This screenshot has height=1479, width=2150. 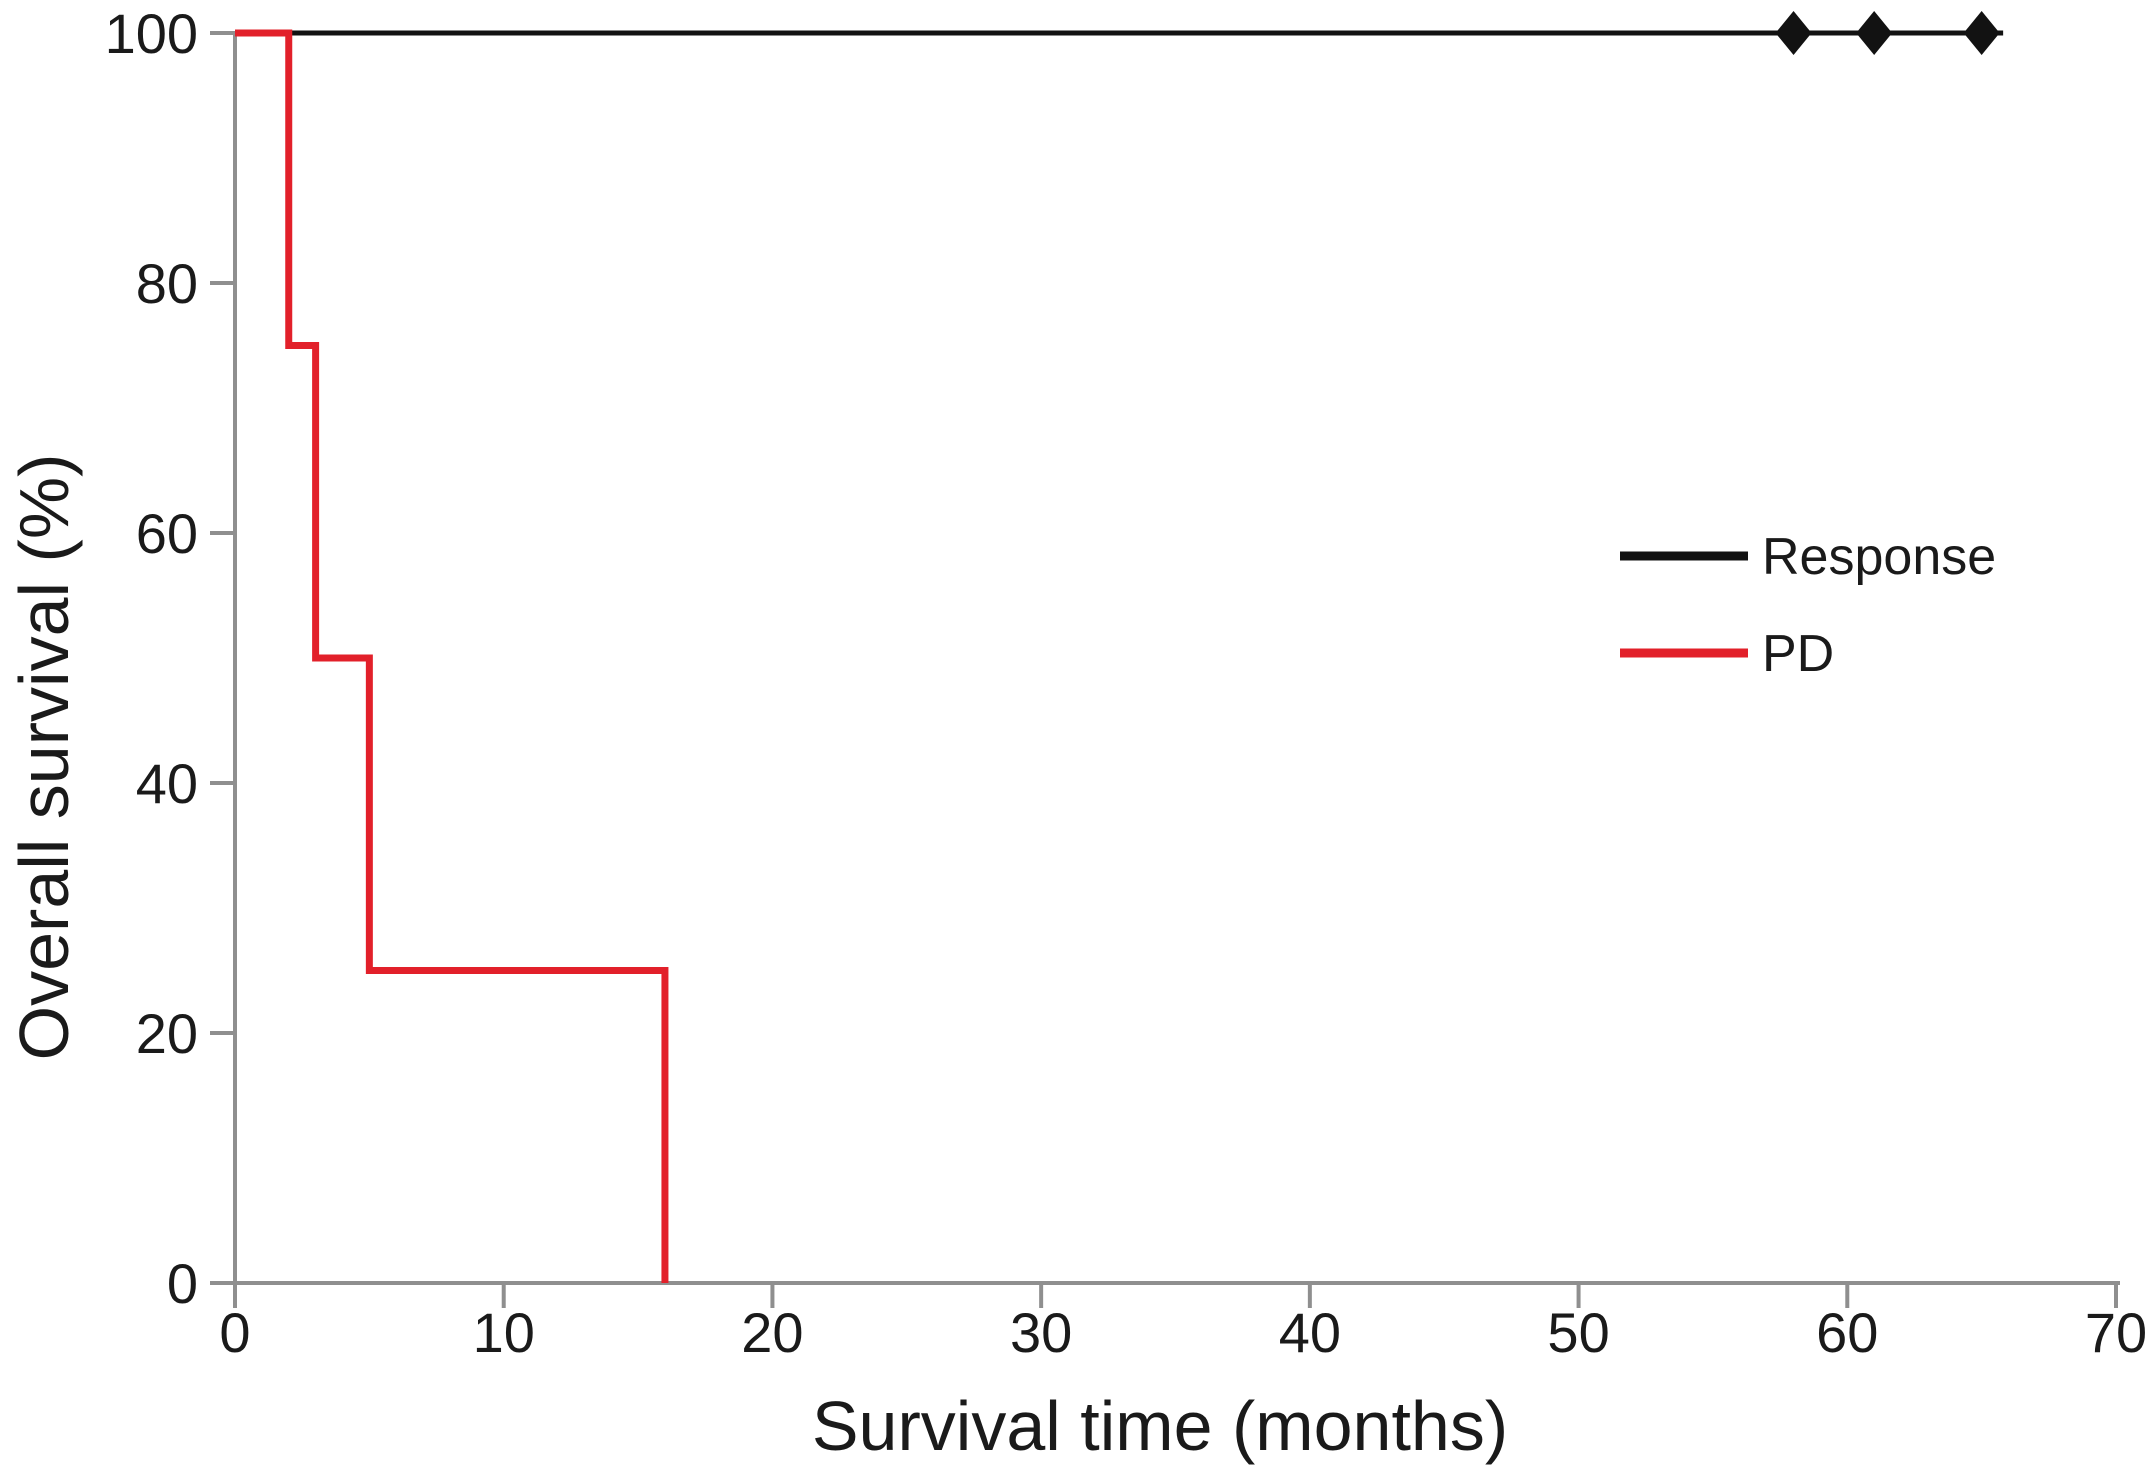 I want to click on y-tick-label-40: 40, so click(x=167, y=783).